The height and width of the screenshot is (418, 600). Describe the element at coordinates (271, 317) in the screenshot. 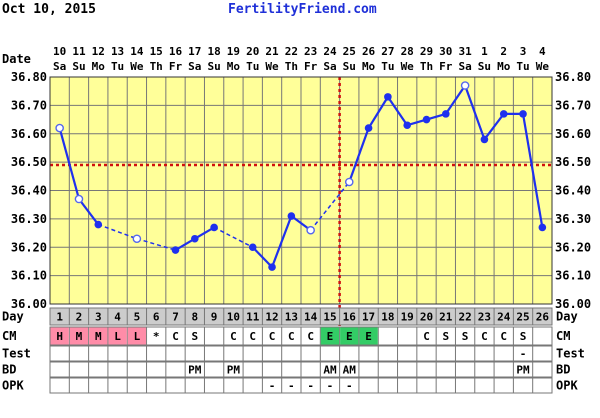

I see `day-value: 12` at that location.